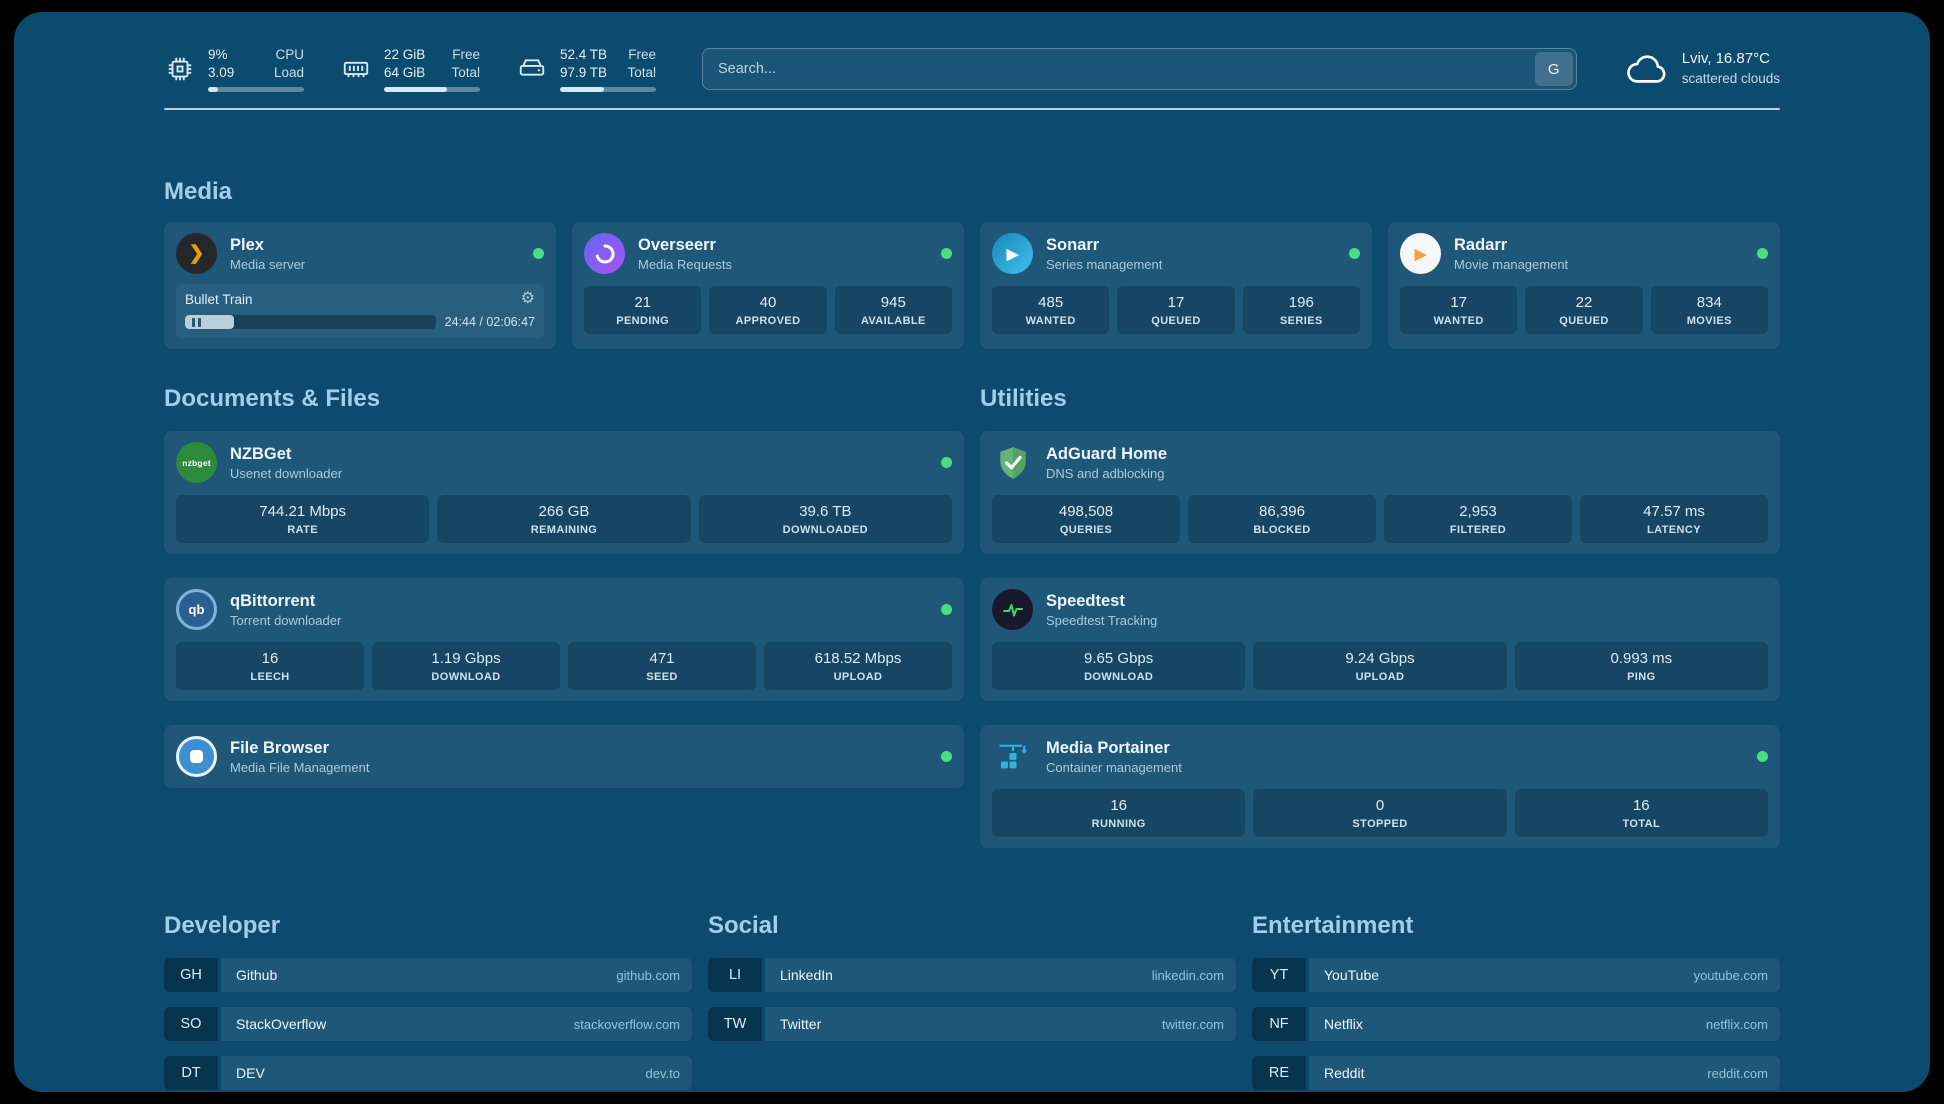 The image size is (1944, 1104). Describe the element at coordinates (209, 322) in the screenshot. I see `playback-progress-fill` at that location.